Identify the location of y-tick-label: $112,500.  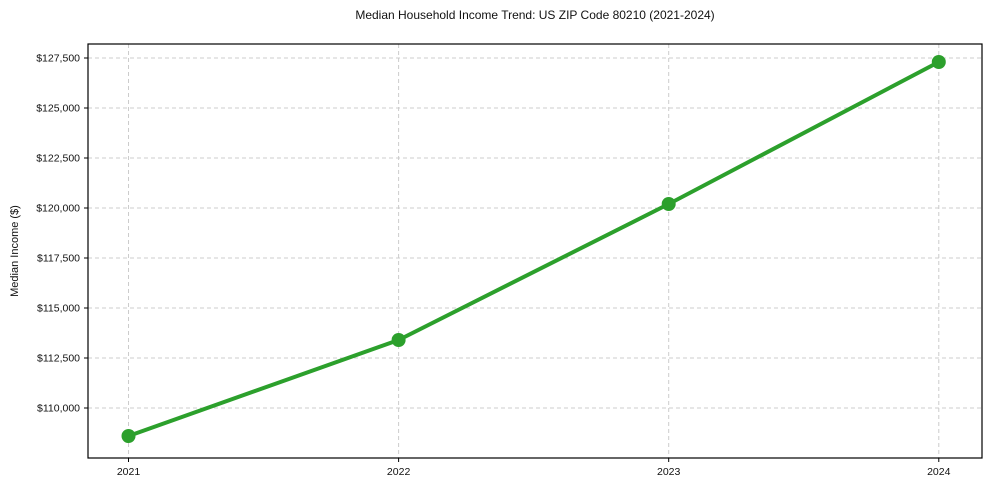
(58, 359).